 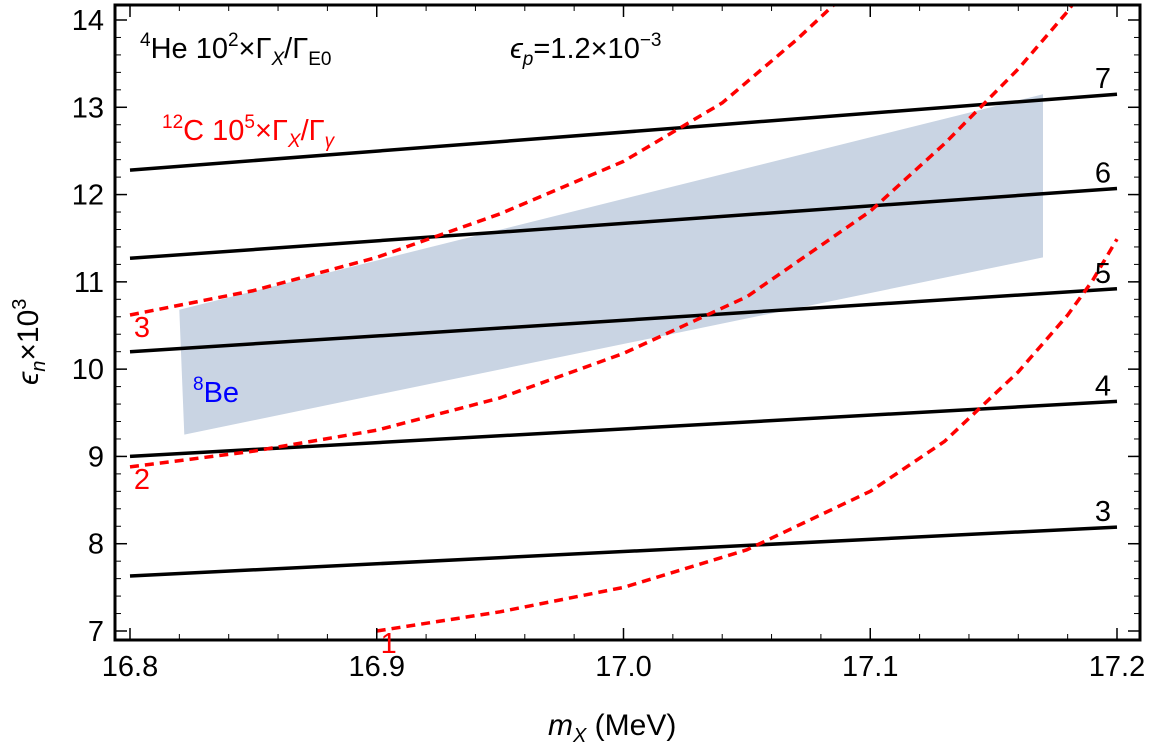 What do you see at coordinates (88, 108) in the screenshot?
I see `y-tick-label: 13` at bounding box center [88, 108].